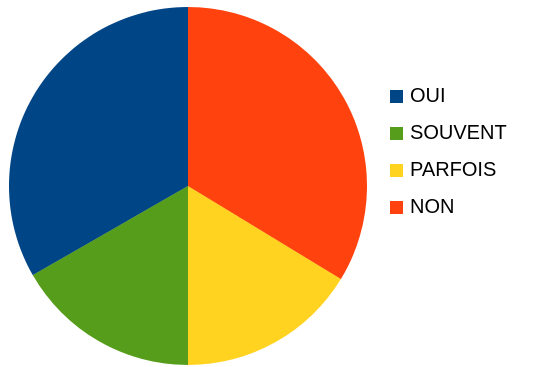 The image size is (543, 367). I want to click on legend-item-oui: OUI, so click(465, 96).